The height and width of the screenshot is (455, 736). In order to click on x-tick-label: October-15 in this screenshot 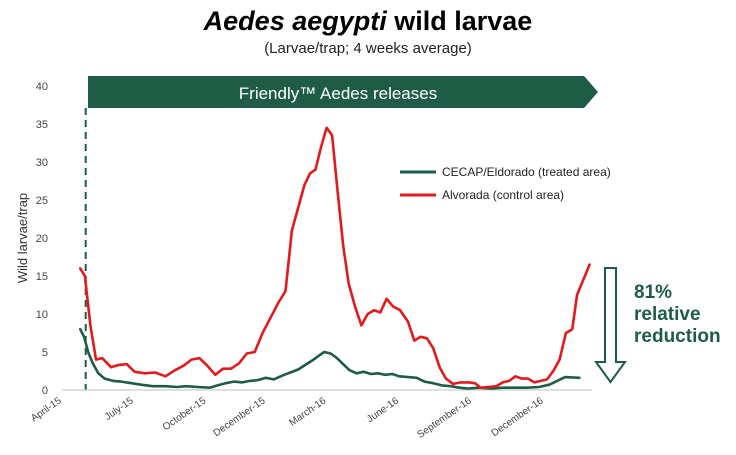, I will do `click(185, 414)`.